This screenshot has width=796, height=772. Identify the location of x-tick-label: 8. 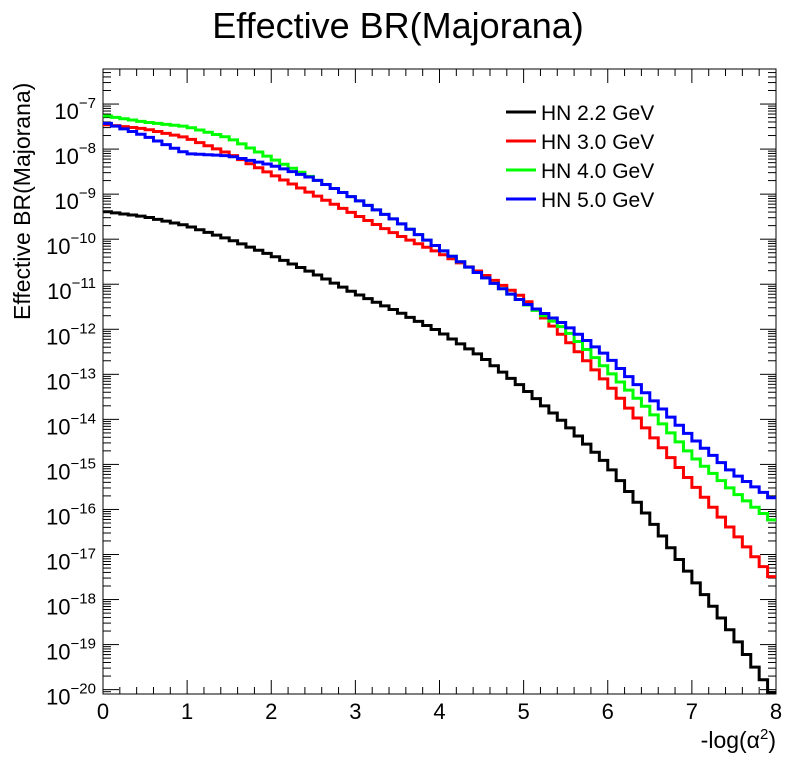
(776, 711).